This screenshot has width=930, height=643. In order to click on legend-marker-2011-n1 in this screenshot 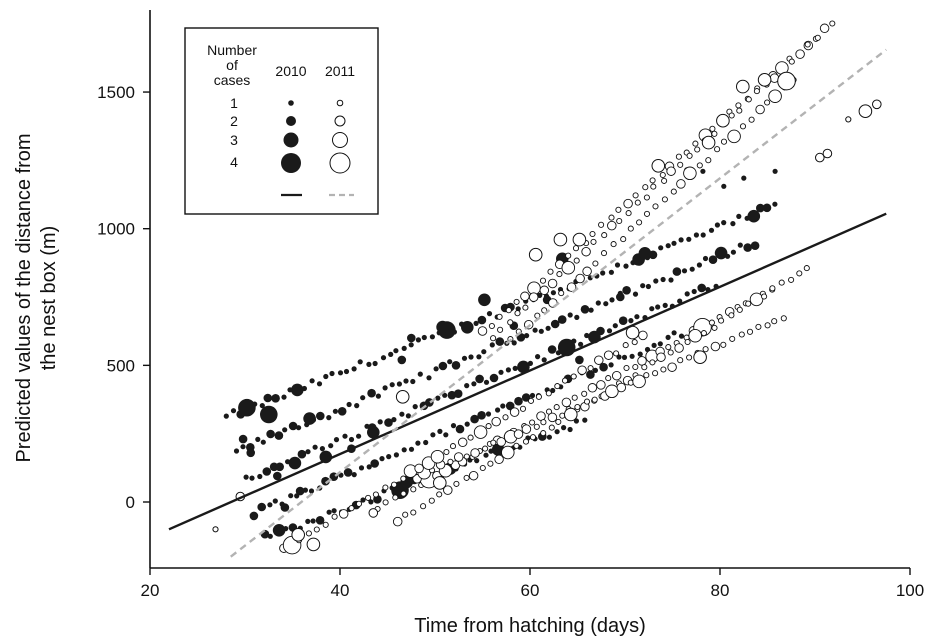, I will do `click(340, 103)`.